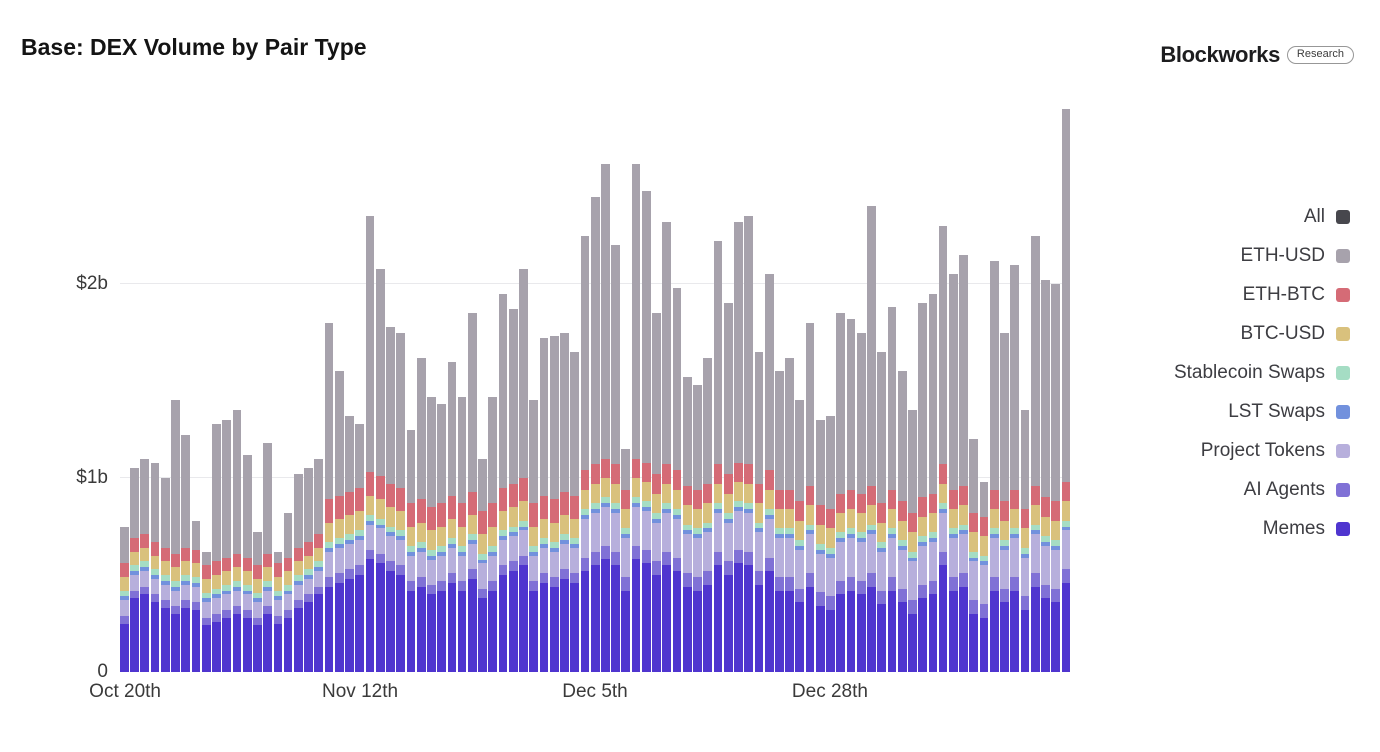  I want to click on legend-item-eth-usd: ETH-USD, so click(1262, 255).